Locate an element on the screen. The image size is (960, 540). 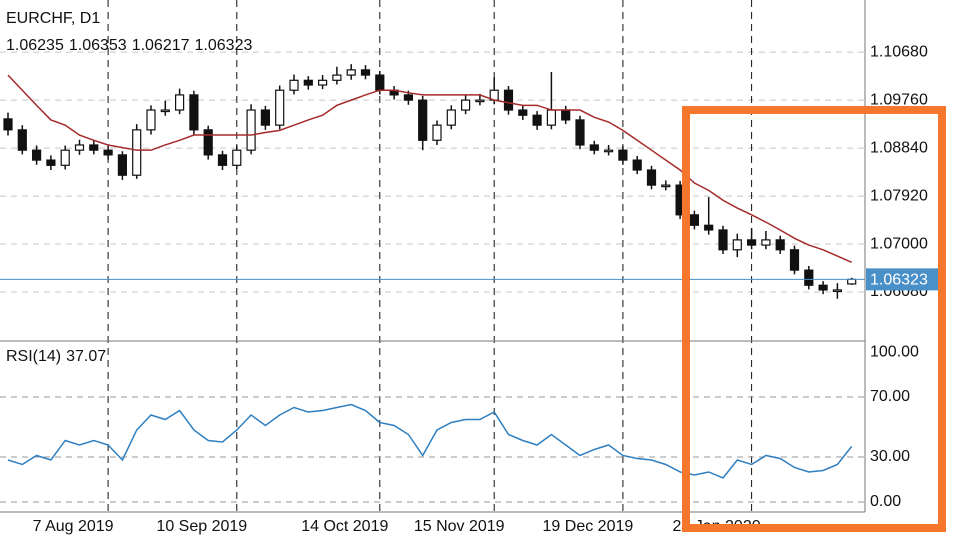
rsi-value: 37.07 is located at coordinates (86, 356).